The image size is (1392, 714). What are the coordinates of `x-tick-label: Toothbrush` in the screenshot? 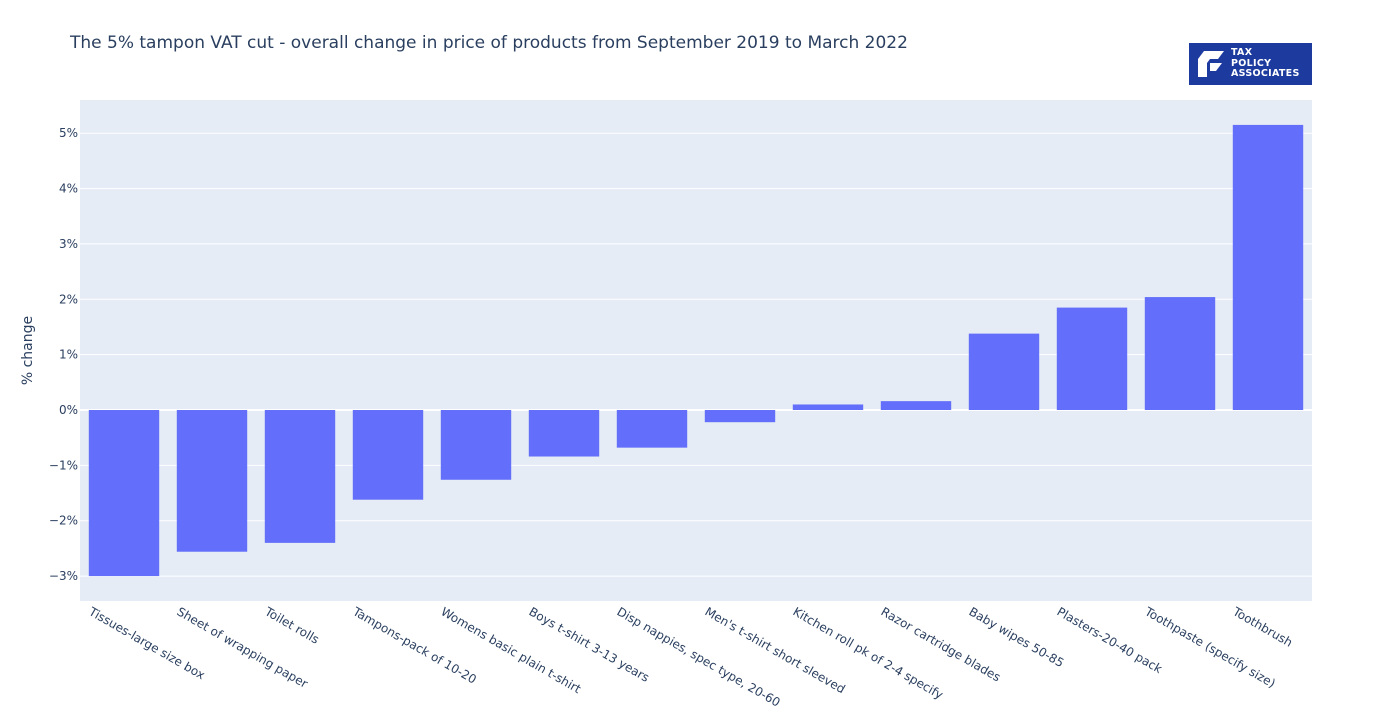 It's located at (1262, 627).